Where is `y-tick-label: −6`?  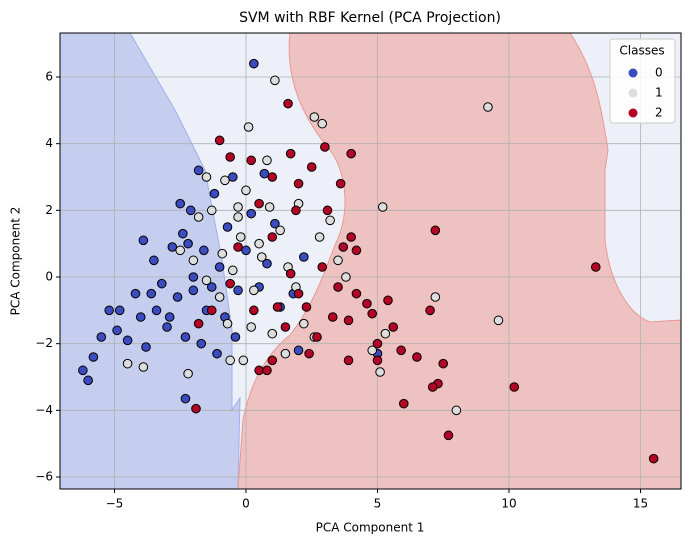
y-tick-label: −6 is located at coordinates (44, 477).